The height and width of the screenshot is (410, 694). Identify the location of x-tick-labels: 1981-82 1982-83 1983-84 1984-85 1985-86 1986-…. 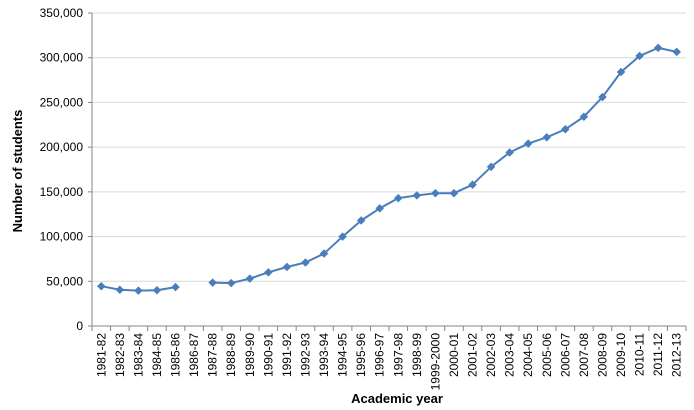
(388, 362).